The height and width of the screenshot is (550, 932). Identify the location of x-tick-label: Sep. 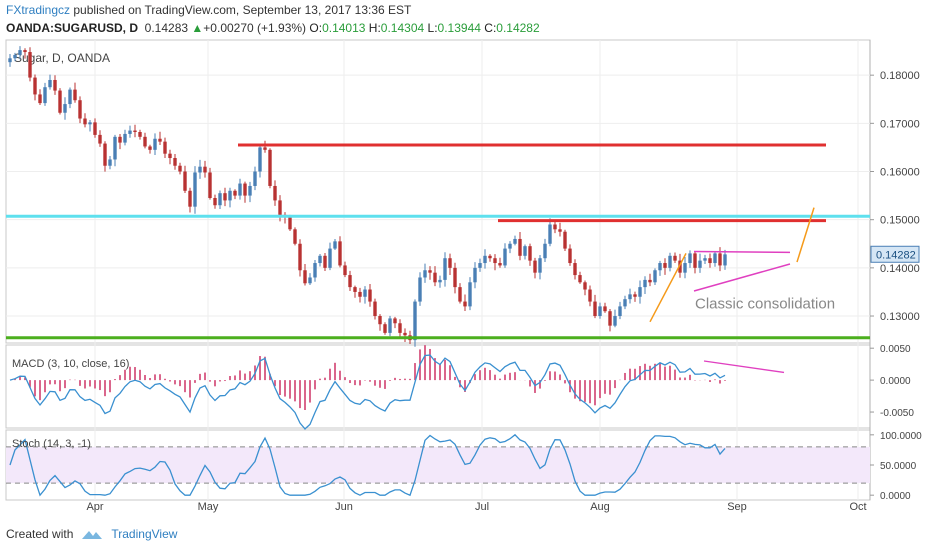
(737, 507).